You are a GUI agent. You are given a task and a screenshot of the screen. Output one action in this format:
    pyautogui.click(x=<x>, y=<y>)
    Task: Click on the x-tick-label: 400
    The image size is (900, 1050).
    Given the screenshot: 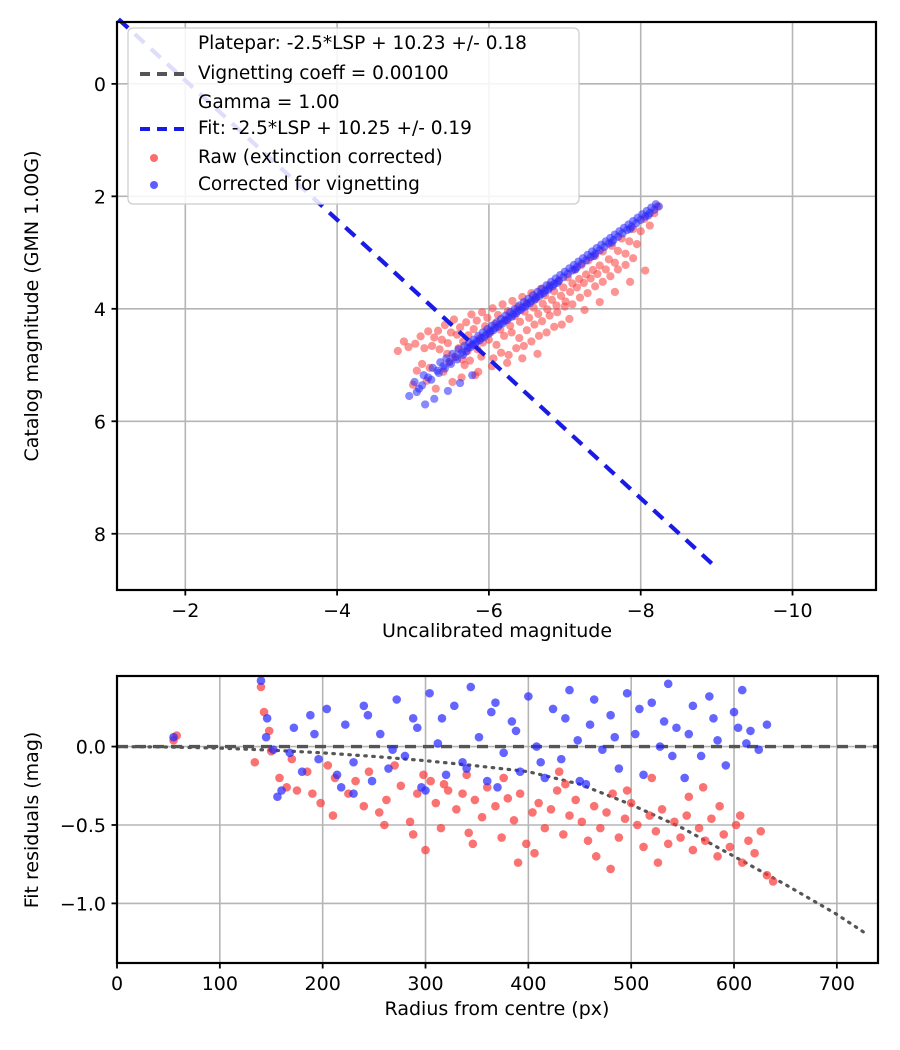 What is the action you would take?
    pyautogui.click(x=528, y=984)
    